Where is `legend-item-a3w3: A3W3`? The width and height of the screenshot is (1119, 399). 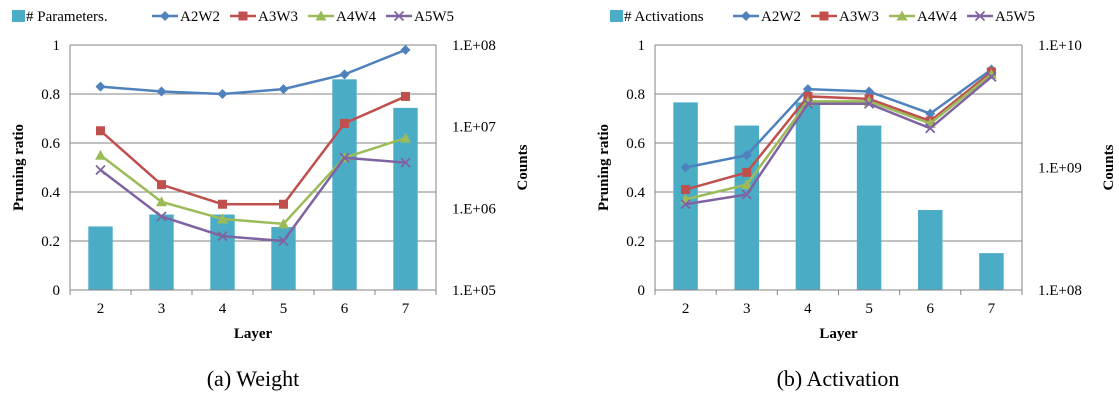 legend-item-a3w3: A3W3 is located at coordinates (264, 17).